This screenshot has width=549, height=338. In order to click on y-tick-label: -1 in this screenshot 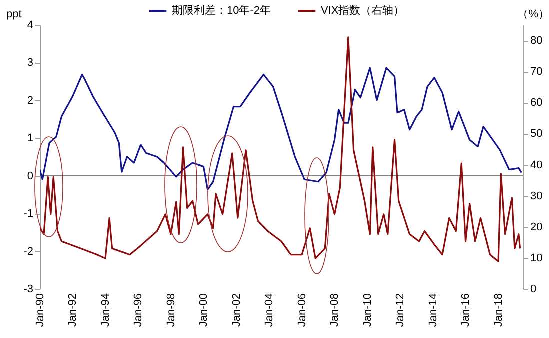, I will do `click(29, 214)`.